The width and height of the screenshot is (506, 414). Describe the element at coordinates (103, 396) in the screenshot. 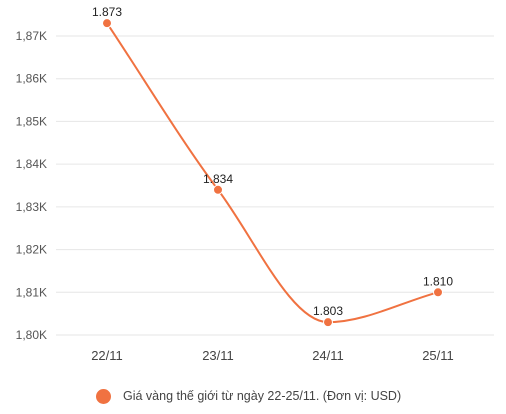

I see `legend-marker` at that location.